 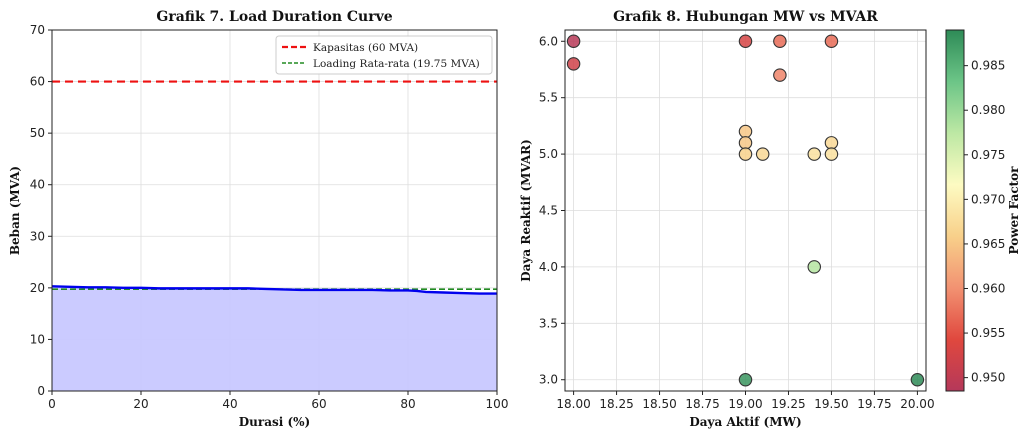 I want to click on y-tick-label: 5.0, so click(x=548, y=154).